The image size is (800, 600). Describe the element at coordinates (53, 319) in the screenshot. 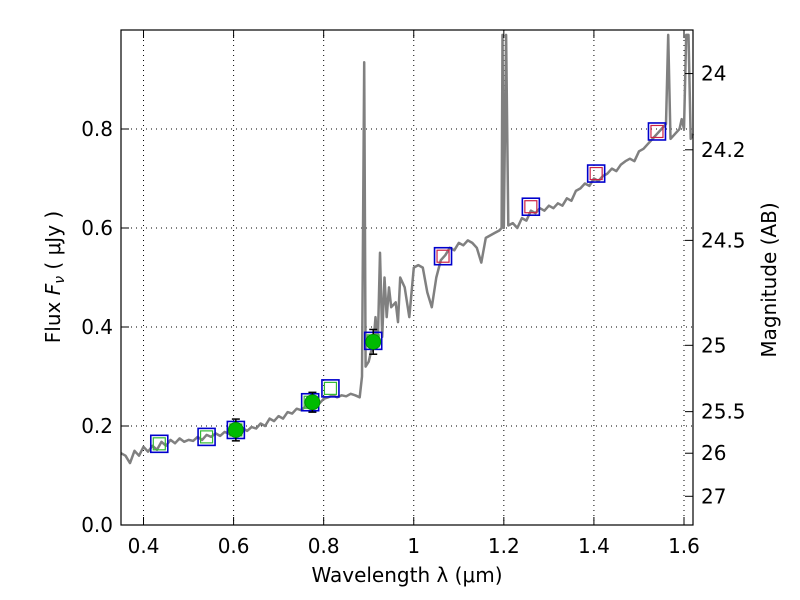

I see `y-axis-title-prefix: Flux` at that location.